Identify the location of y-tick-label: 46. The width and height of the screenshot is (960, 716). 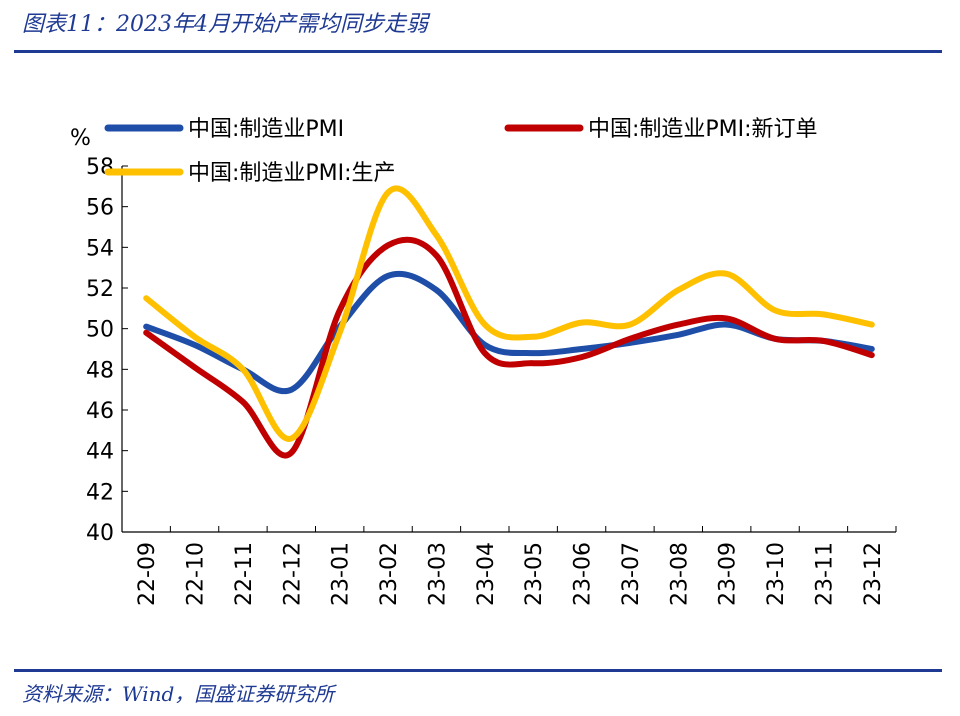
(100, 411).